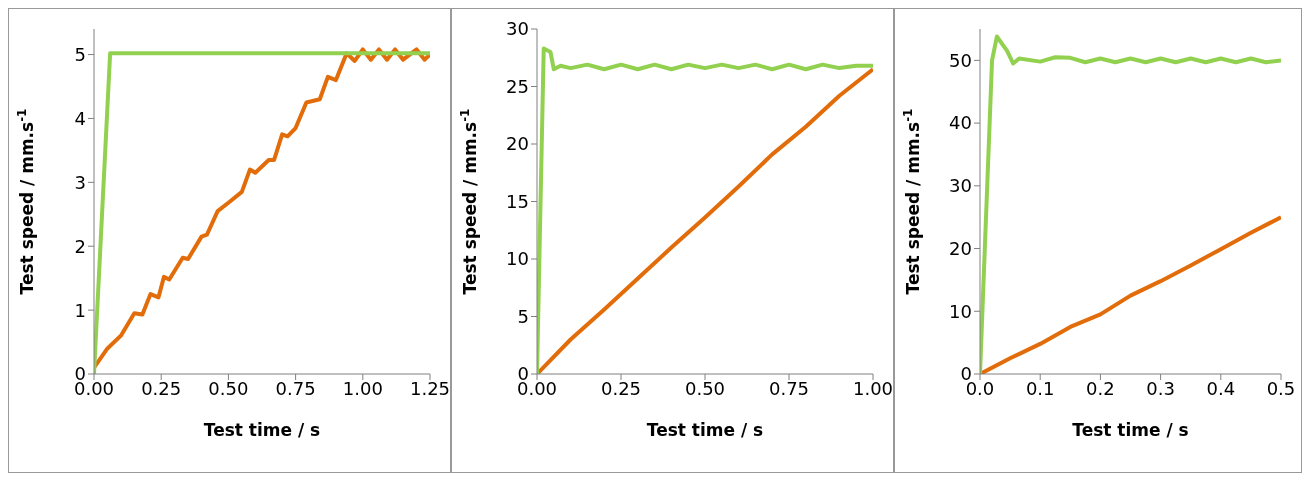  What do you see at coordinates (517, 201) in the screenshot?
I see `y-tick-label: 15` at bounding box center [517, 201].